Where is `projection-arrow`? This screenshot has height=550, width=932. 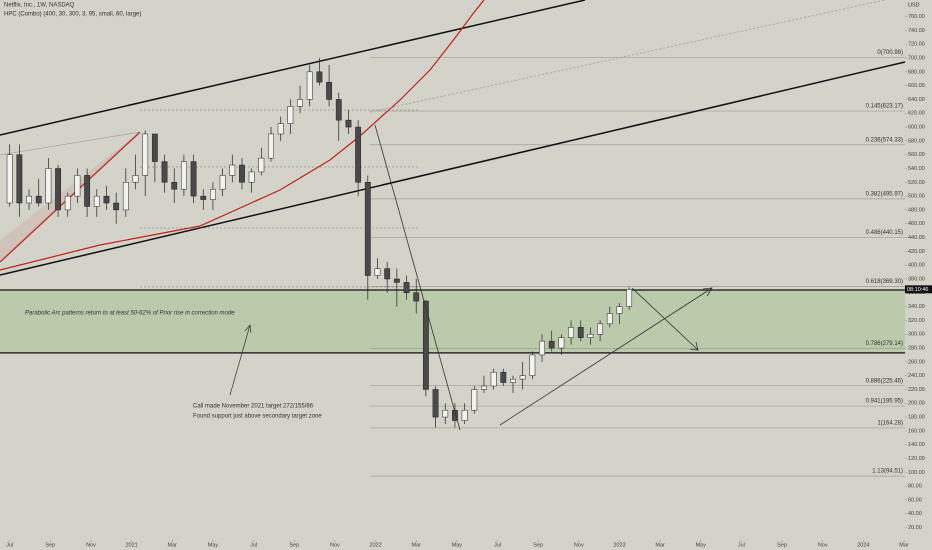
projection-arrow is located at coordinates (417, 277).